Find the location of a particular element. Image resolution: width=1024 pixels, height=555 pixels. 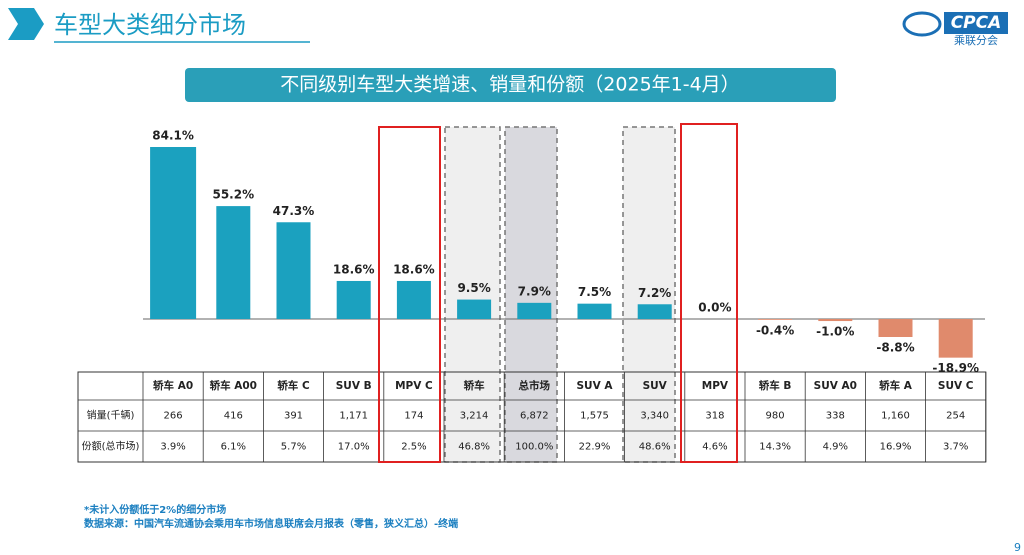

data-label: 47.3% is located at coordinates (294, 211).